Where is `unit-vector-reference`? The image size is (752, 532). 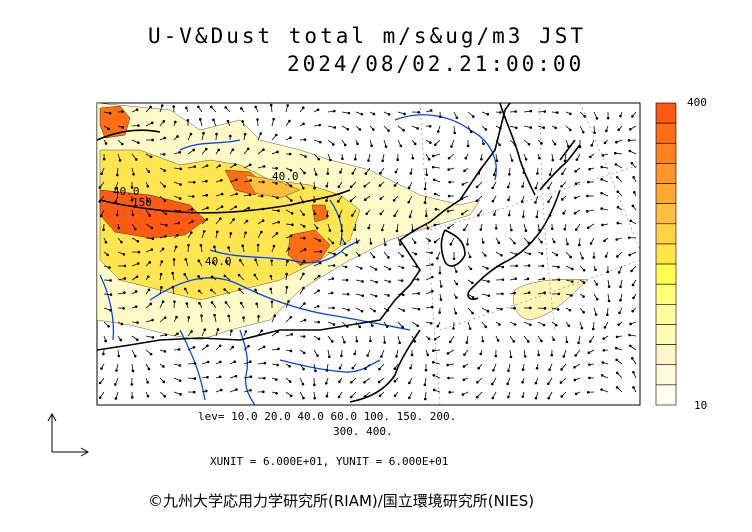
unit-vector-reference is located at coordinates (68, 434).